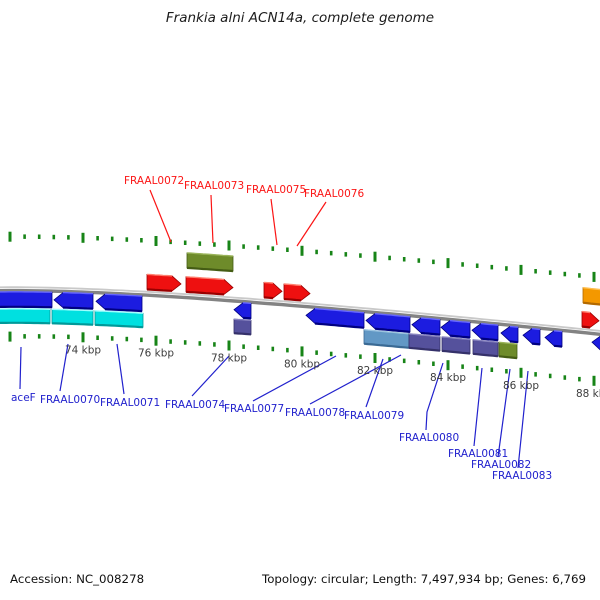 This screenshot has height=600, width=600. What do you see at coordinates (300, 18) in the screenshot?
I see `page-title: Frankia alni ACN14a, complete genome` at bounding box center [300, 18].